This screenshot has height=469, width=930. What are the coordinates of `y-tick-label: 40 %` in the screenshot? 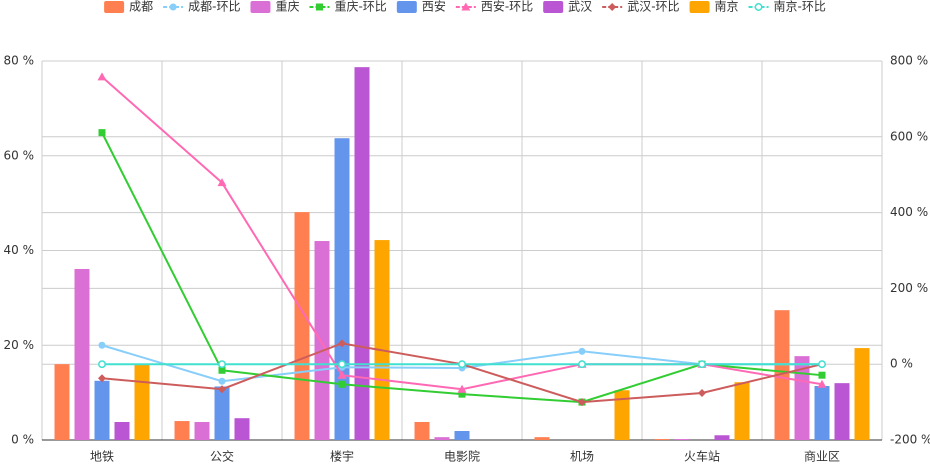 It's located at (19, 250).